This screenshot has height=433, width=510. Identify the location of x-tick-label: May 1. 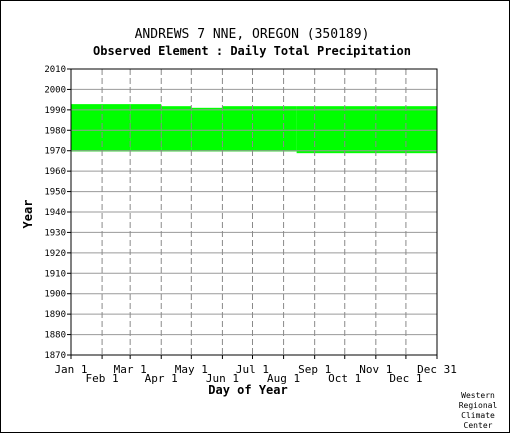
(191, 369).